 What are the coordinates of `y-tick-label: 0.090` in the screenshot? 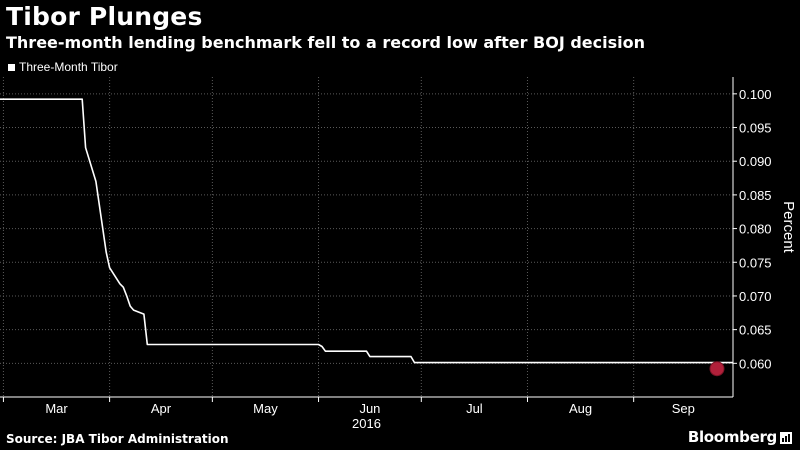 It's located at (755, 161).